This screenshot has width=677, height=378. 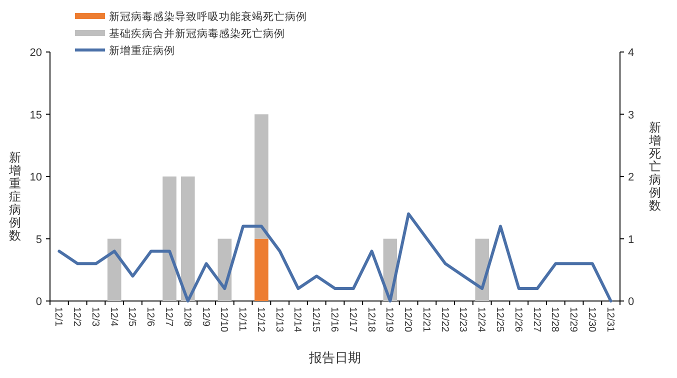 What do you see at coordinates (536, 319) in the screenshot?
I see `x-tick-label: 12/27` at bounding box center [536, 319].